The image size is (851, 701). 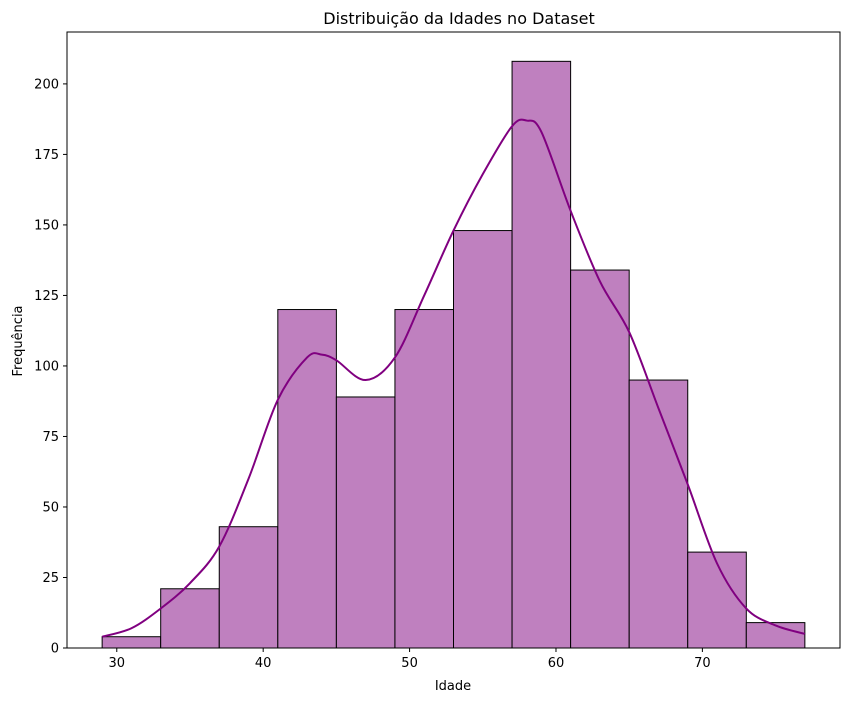 What do you see at coordinates (55, 649) in the screenshot?
I see `y-tick-label: 0` at bounding box center [55, 649].